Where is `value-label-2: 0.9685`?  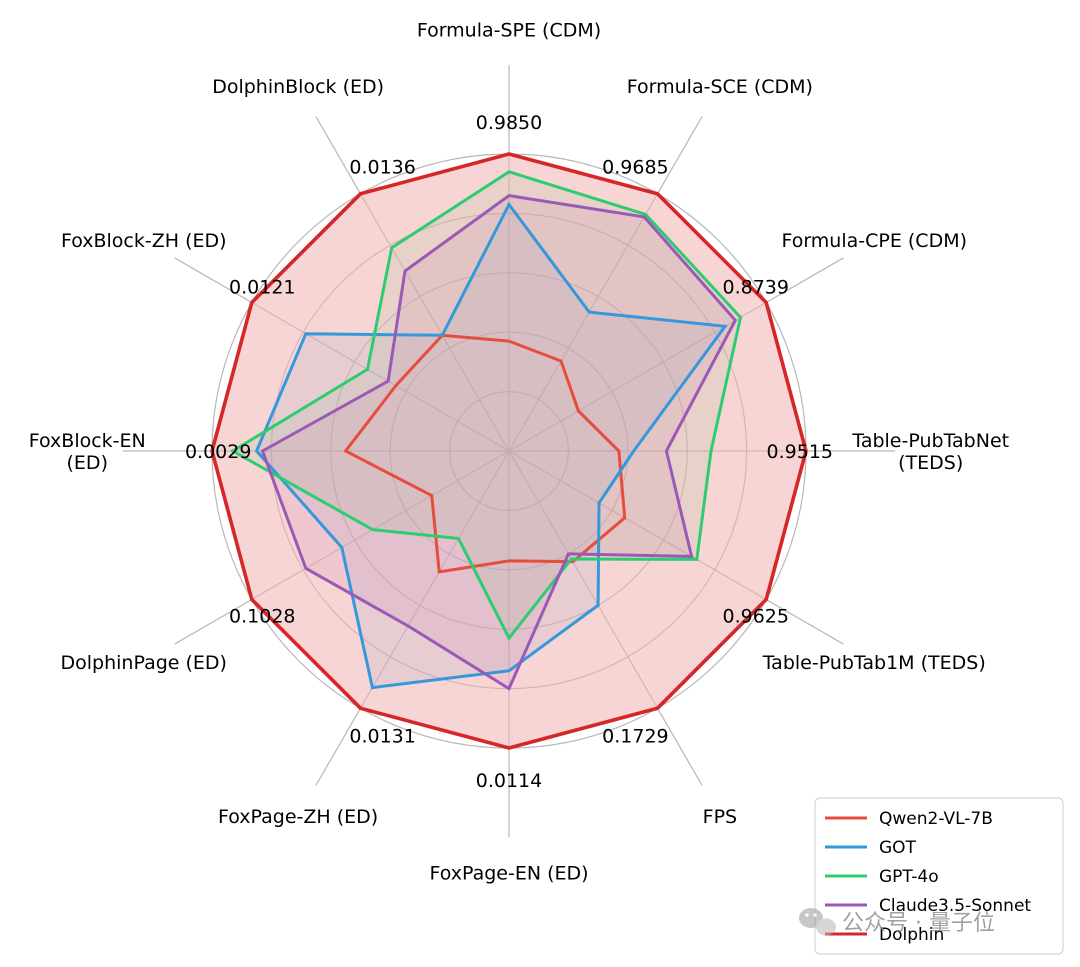 value-label-2: 0.9685 is located at coordinates (635, 167).